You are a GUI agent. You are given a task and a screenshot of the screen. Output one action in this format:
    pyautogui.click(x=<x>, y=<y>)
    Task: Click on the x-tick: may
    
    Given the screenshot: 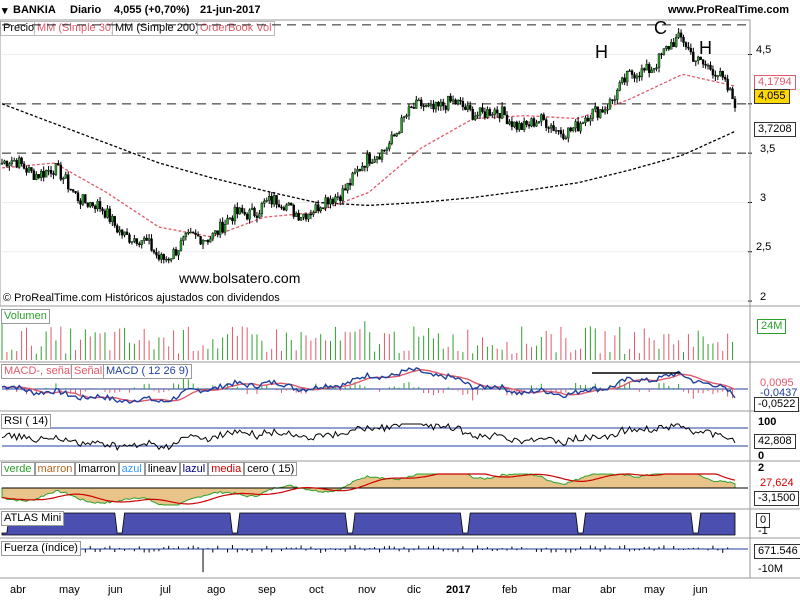 What is the action you would take?
    pyautogui.click(x=69, y=590)
    